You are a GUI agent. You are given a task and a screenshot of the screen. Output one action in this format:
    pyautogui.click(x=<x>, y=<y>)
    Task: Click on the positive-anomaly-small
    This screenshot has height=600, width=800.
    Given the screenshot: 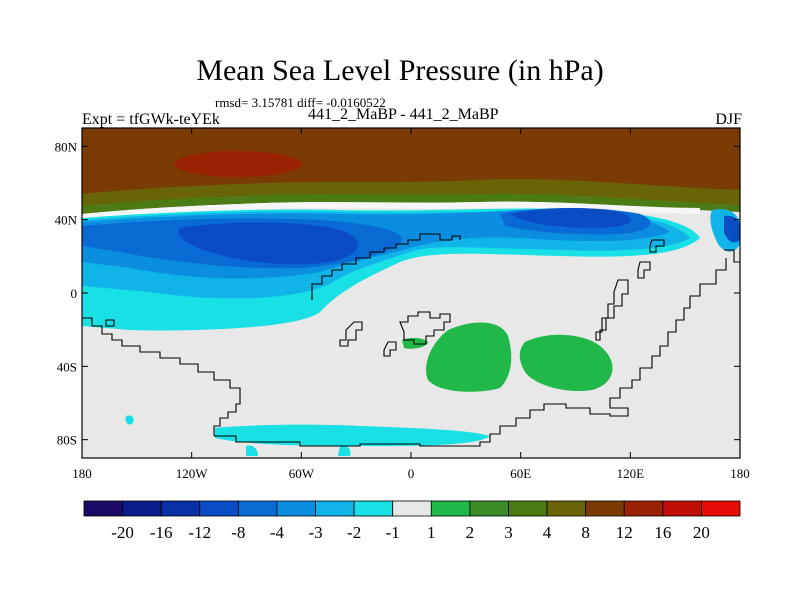 What is the action you would take?
    pyautogui.click(x=415, y=343)
    